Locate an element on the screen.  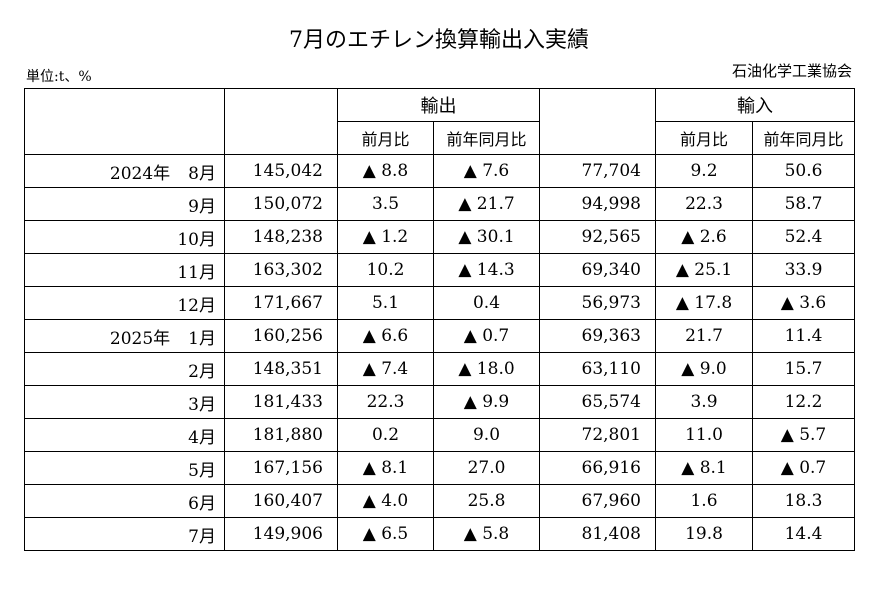
import-mom: ▲ 25.1 is located at coordinates (704, 270).